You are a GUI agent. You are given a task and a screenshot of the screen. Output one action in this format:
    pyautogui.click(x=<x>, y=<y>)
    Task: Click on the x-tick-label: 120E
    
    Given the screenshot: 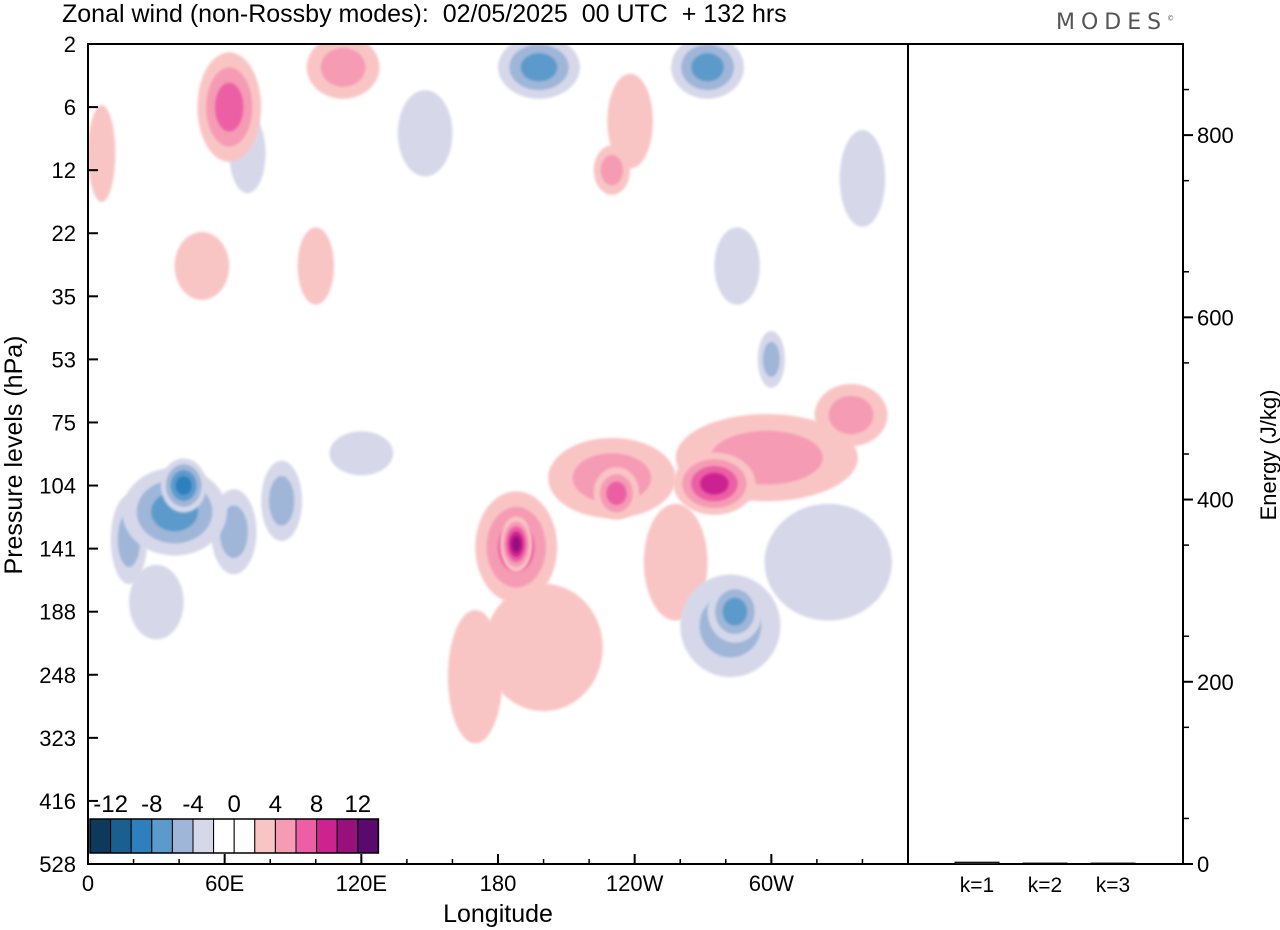 What is the action you would take?
    pyautogui.click(x=361, y=883)
    